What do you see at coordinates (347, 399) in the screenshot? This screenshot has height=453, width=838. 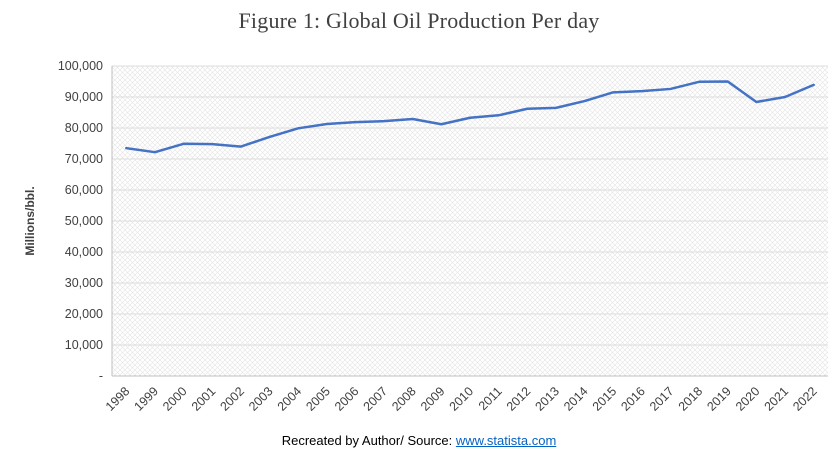 I see `svg-text: 2006` at bounding box center [347, 399].